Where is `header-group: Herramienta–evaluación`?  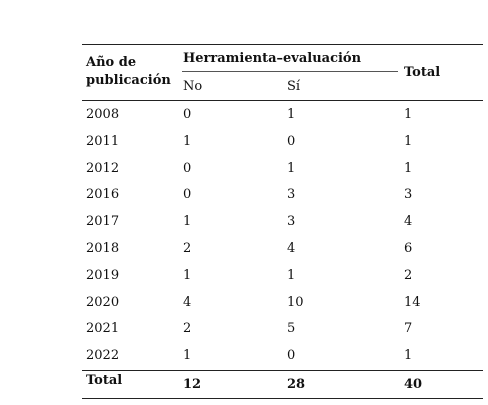 header-group: Herramienta–evaluación is located at coordinates (272, 58).